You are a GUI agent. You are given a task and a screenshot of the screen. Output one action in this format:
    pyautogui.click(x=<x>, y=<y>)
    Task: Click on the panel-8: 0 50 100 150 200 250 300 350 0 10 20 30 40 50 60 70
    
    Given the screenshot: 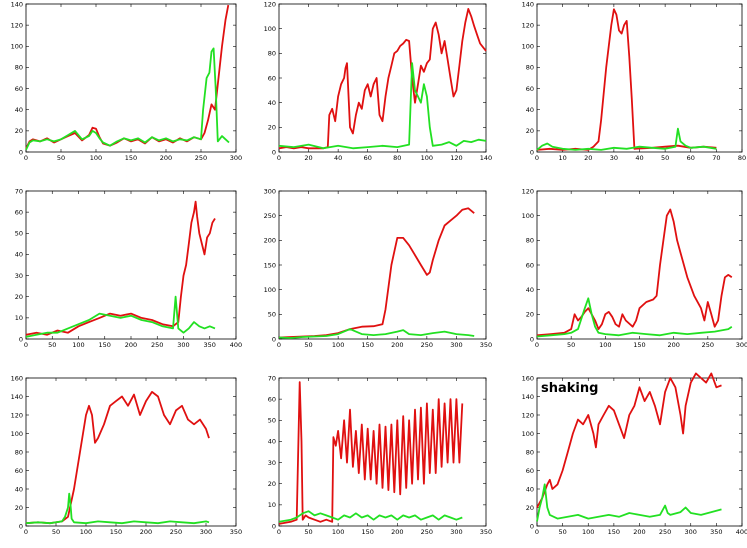 What is the action you would take?
    pyautogui.click(x=380, y=455)
    